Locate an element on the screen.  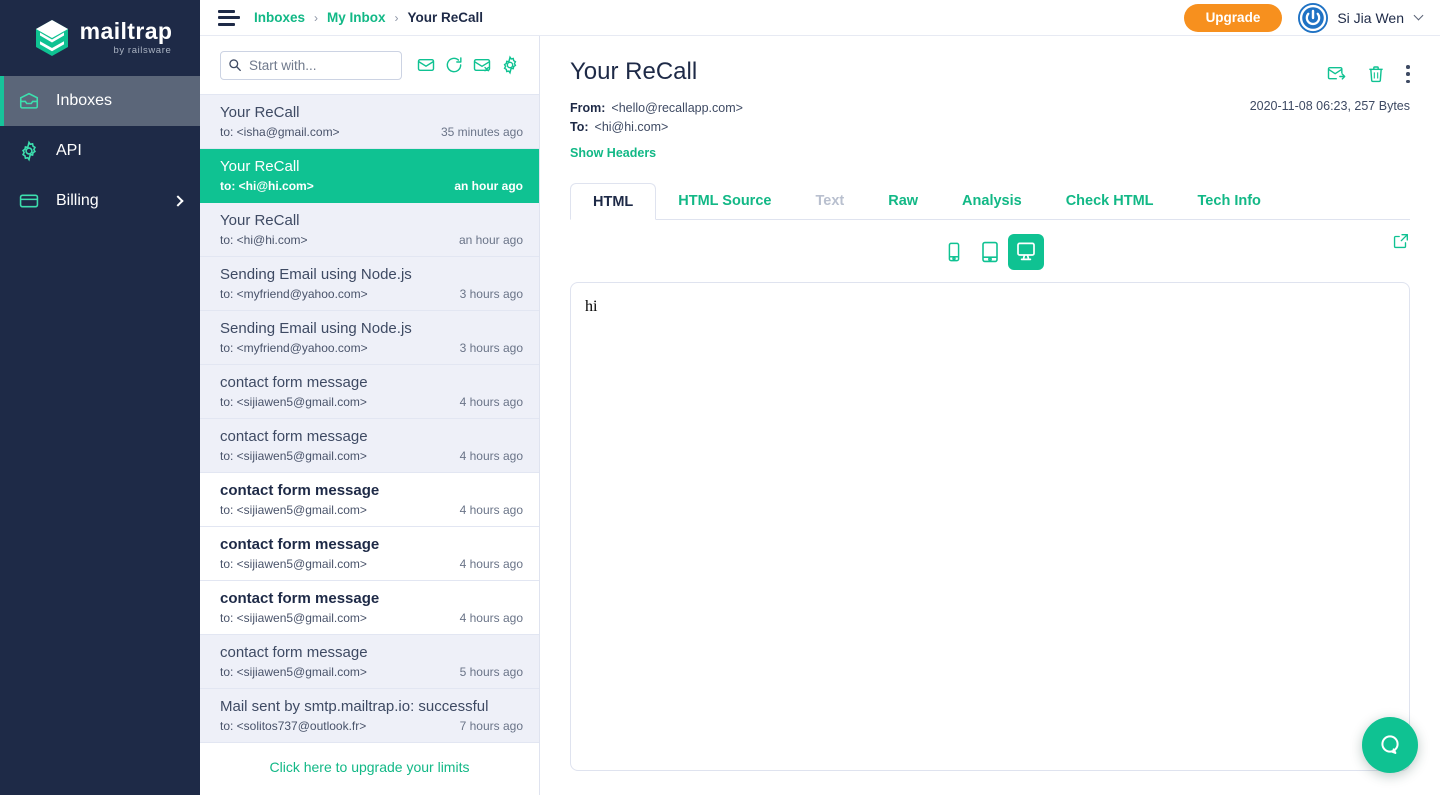
detail-header: Your ReCall is located at coordinates (990, 128).